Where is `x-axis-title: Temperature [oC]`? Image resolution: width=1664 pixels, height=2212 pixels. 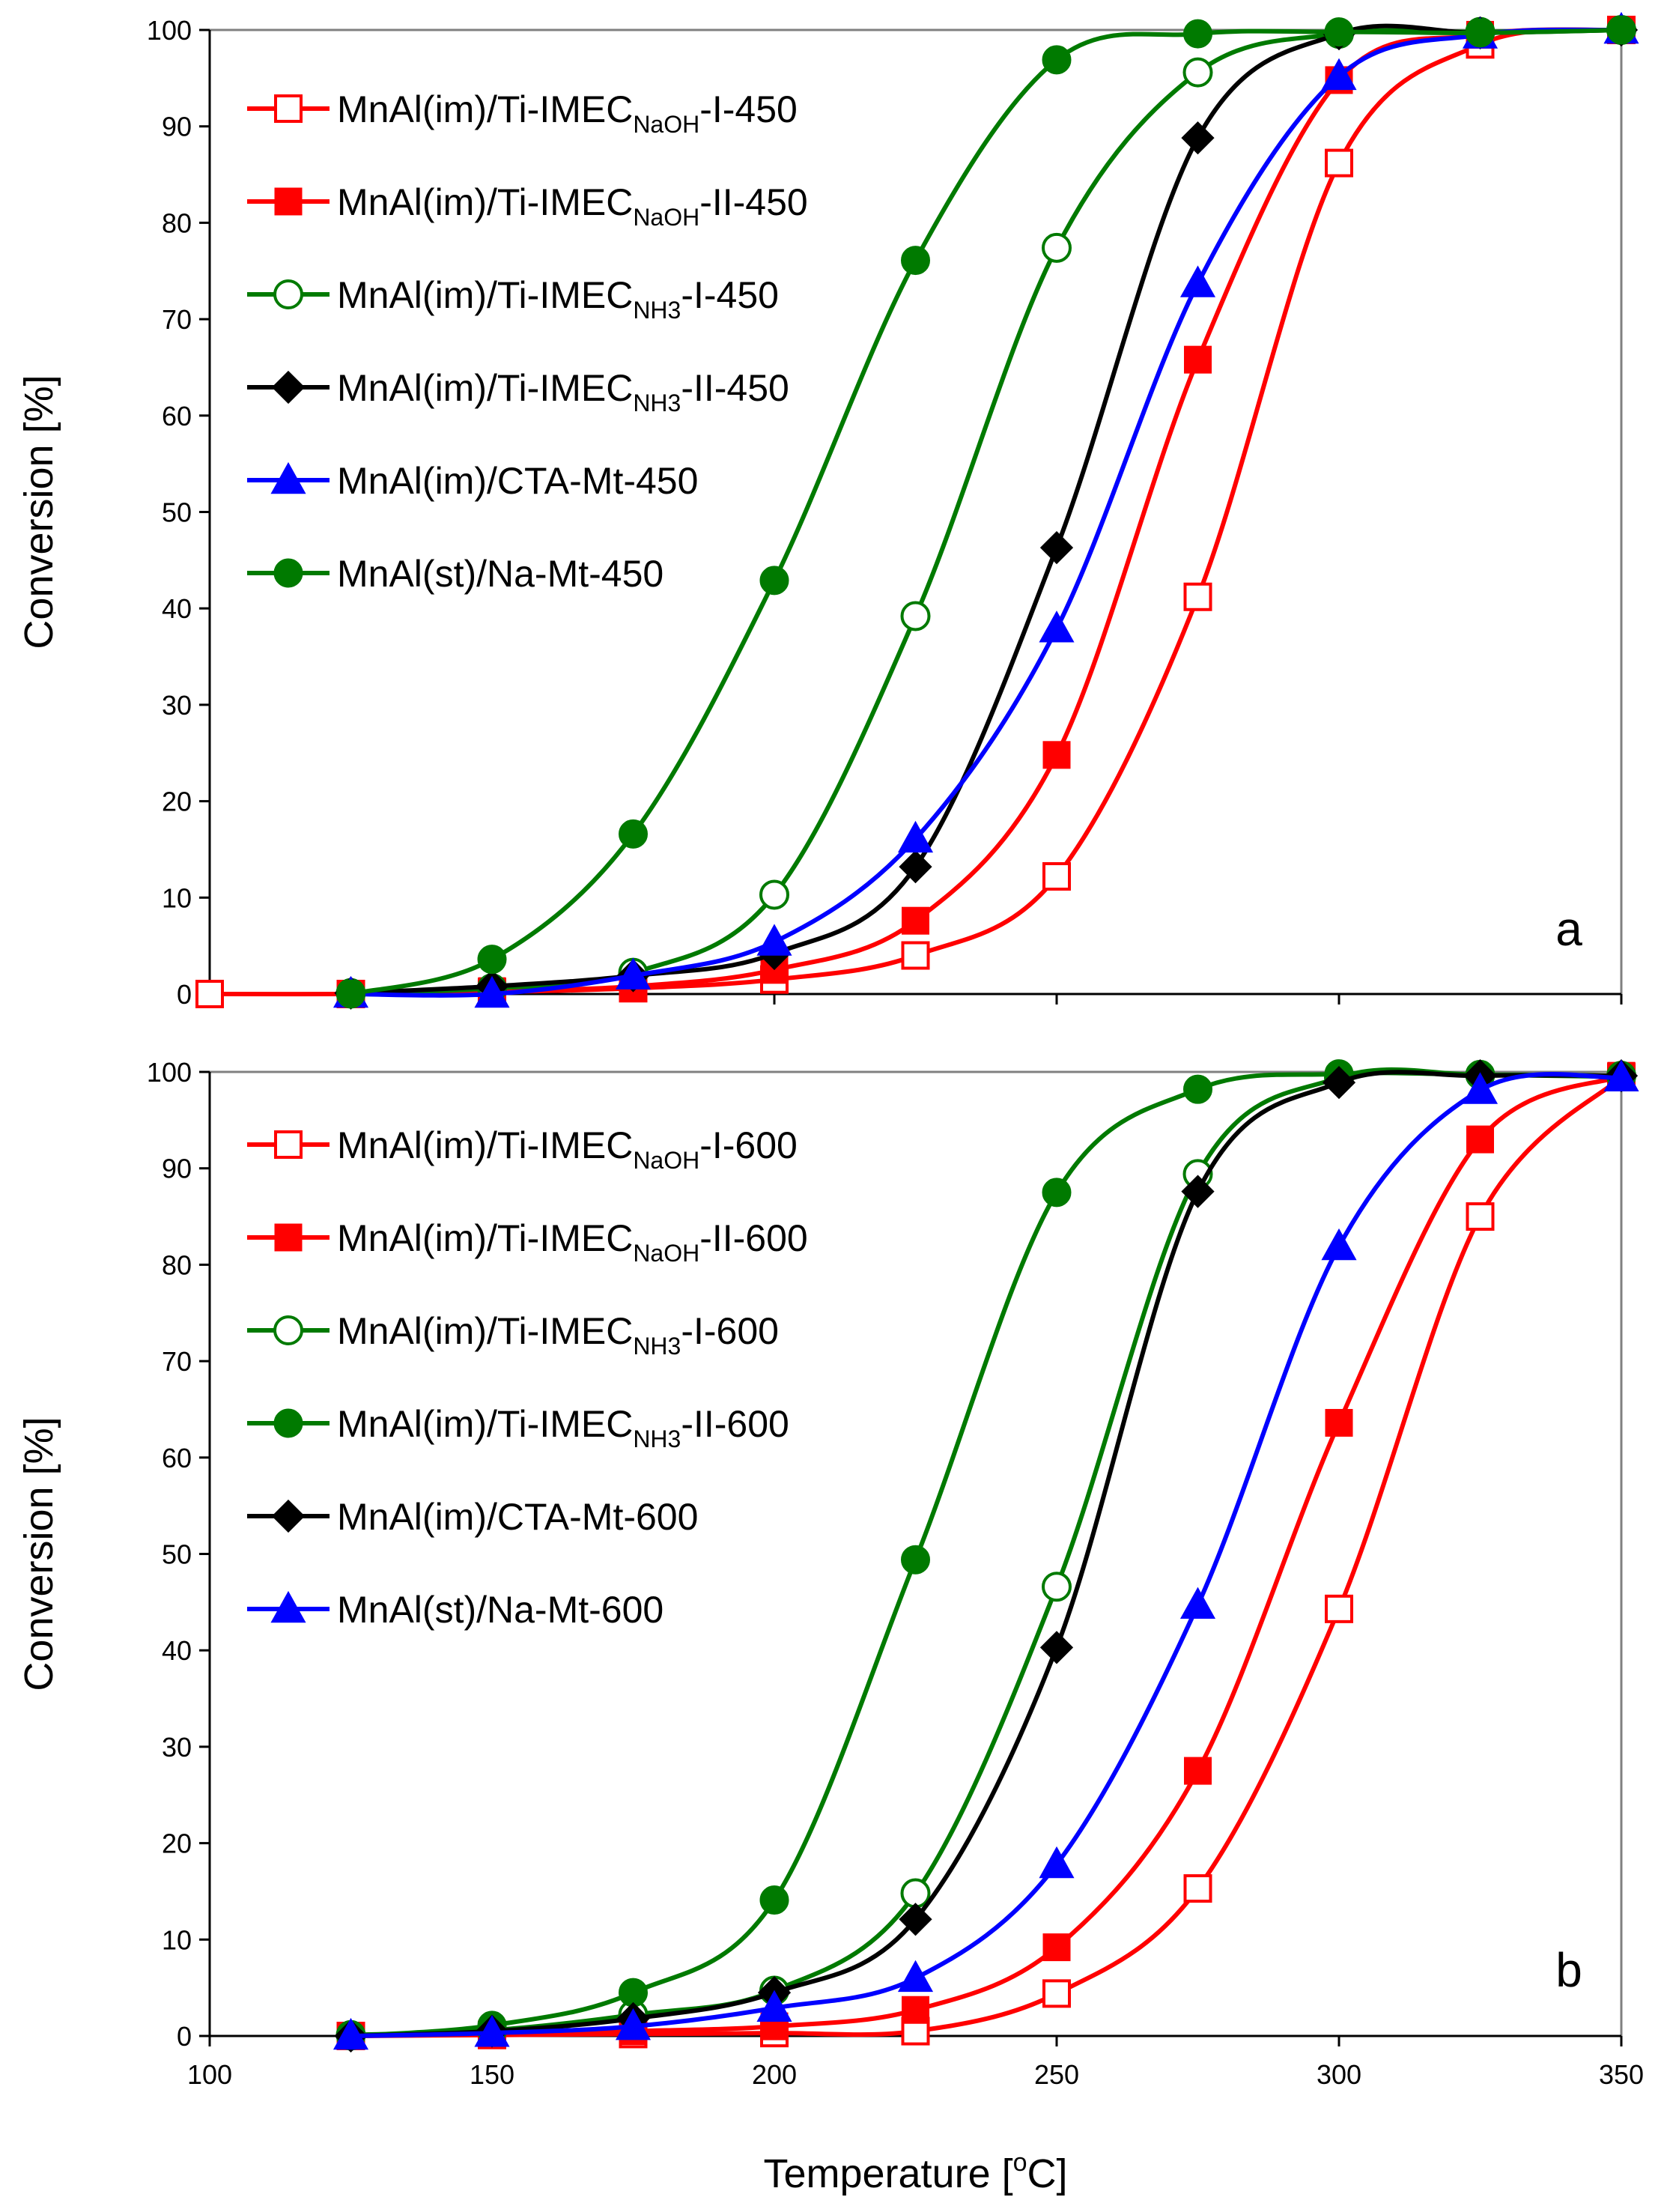 x-axis-title: Temperature [oC] is located at coordinates (915, 2172).